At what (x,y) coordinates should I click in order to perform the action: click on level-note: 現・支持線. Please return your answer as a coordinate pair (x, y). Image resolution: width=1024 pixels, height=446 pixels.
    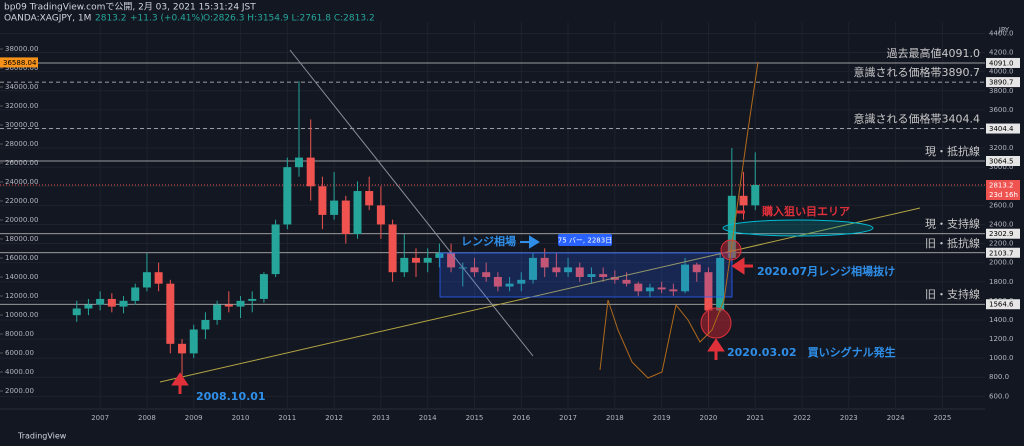
    Looking at the image, I should click on (952, 224).